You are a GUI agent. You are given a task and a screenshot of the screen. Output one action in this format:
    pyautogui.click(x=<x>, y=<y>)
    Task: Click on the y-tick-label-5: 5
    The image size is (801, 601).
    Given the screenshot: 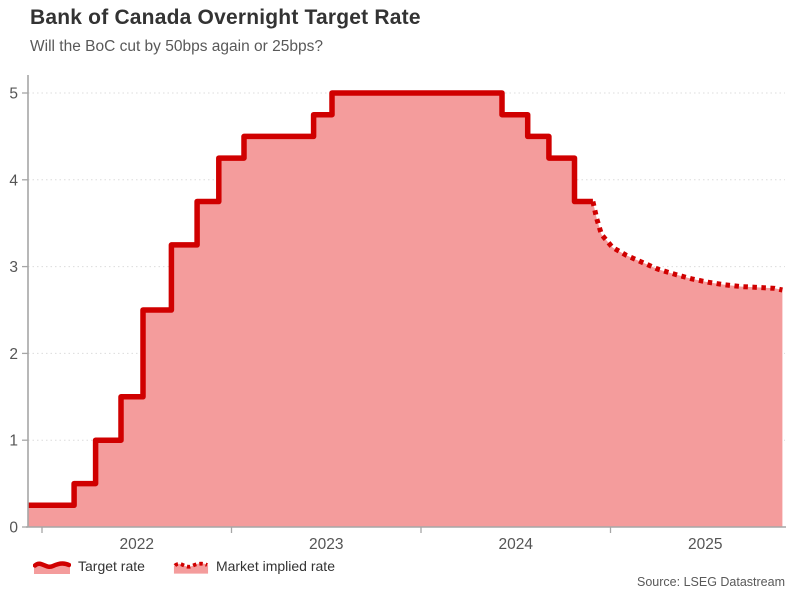 What is the action you would take?
    pyautogui.click(x=13, y=94)
    